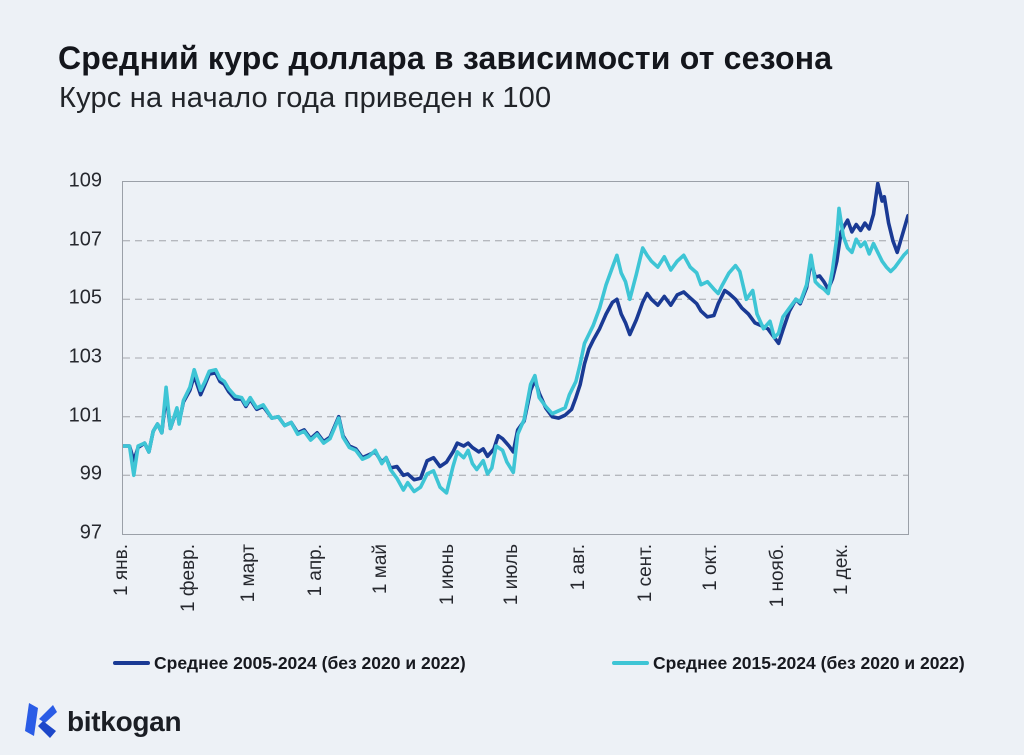 The height and width of the screenshot is (755, 1024). What do you see at coordinates (85, 297) in the screenshot?
I see `y-axis-label: 105` at bounding box center [85, 297].